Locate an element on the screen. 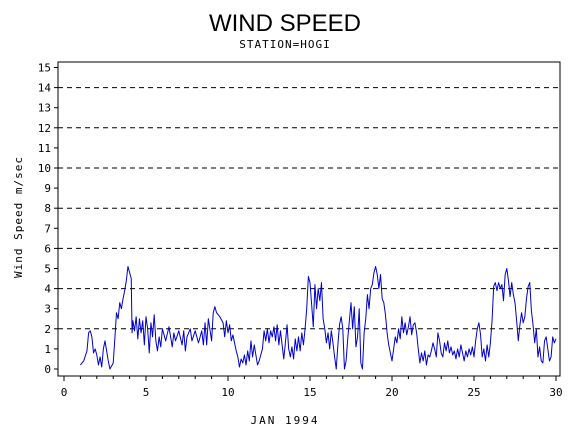 This screenshot has height=430, width=570. x-tick-label: 5 is located at coordinates (146, 392).